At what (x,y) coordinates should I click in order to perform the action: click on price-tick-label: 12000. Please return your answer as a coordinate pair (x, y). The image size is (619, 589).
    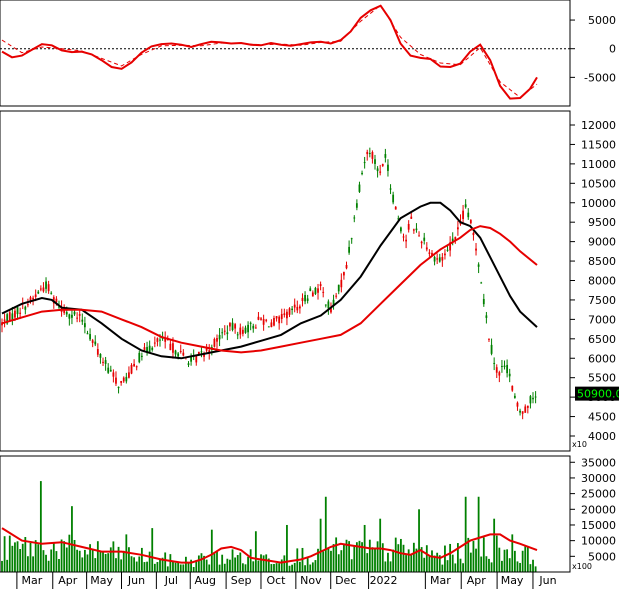
    Looking at the image, I should click on (598, 125).